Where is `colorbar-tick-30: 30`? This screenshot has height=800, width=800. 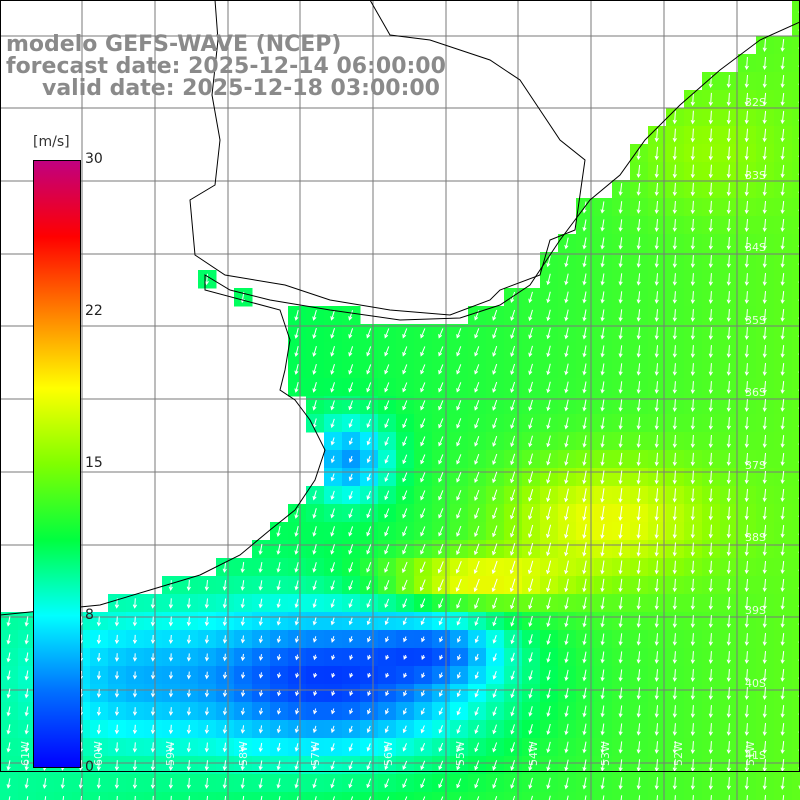
colorbar-tick-30: 30 is located at coordinates (94, 159).